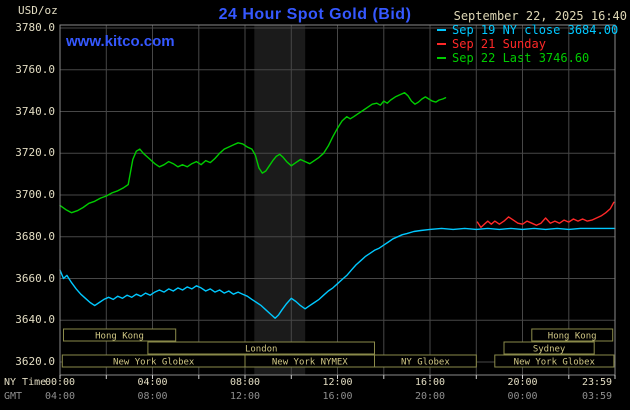 The height and width of the screenshot is (410, 630). What do you see at coordinates (35, 278) in the screenshot?
I see `y-axis-tick-label: 3660.0` at bounding box center [35, 278].